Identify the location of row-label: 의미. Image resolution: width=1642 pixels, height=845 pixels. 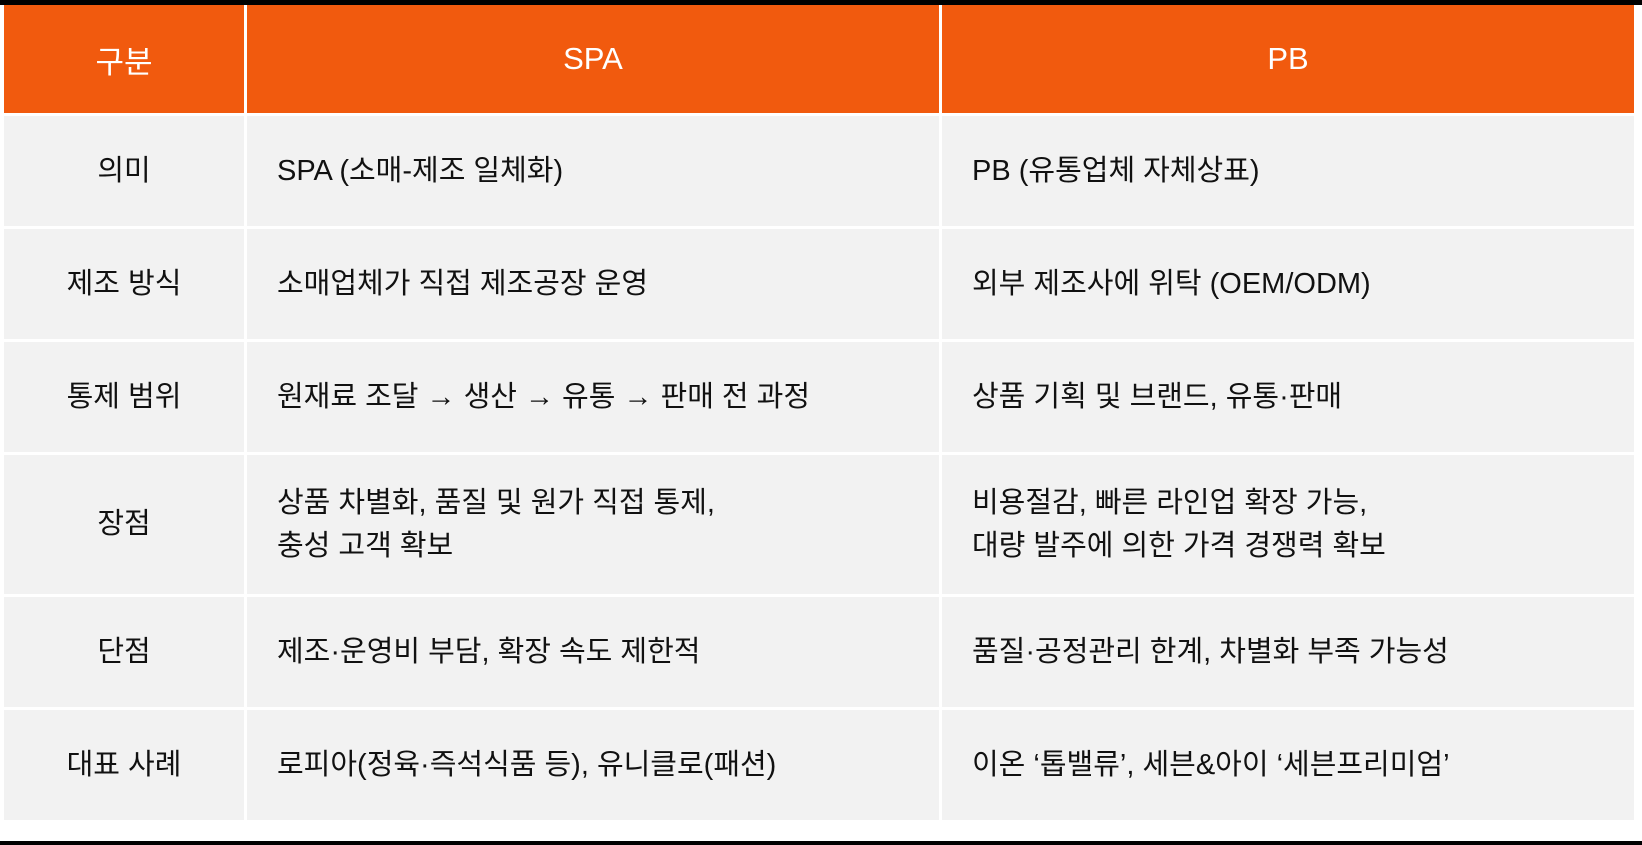
(124, 171).